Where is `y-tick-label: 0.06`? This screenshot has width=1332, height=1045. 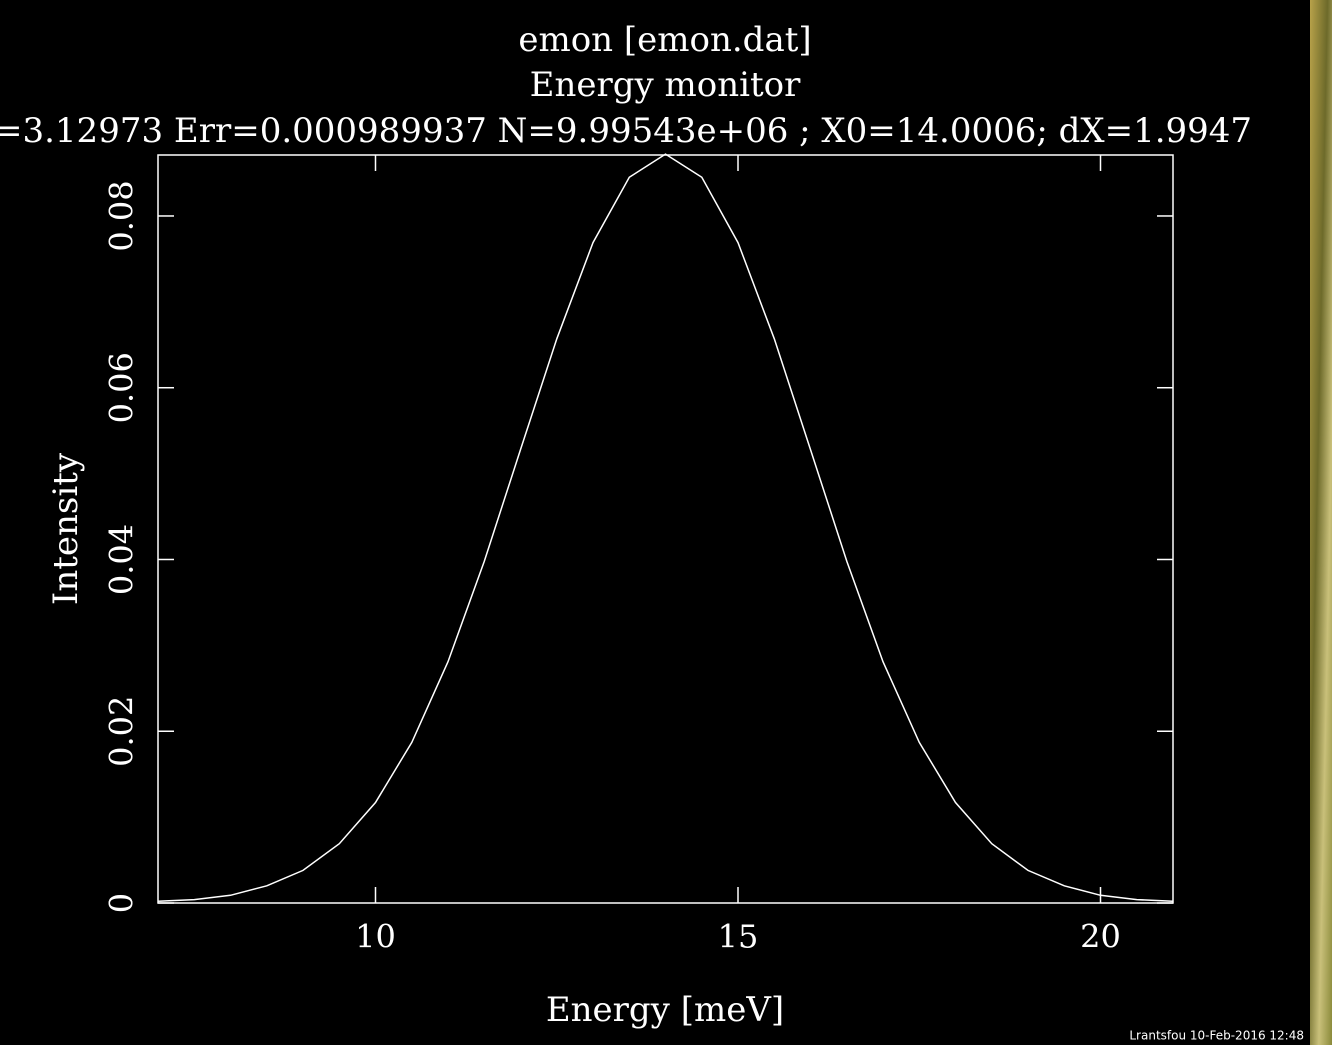
y-tick-label: 0.06 is located at coordinates (122, 387).